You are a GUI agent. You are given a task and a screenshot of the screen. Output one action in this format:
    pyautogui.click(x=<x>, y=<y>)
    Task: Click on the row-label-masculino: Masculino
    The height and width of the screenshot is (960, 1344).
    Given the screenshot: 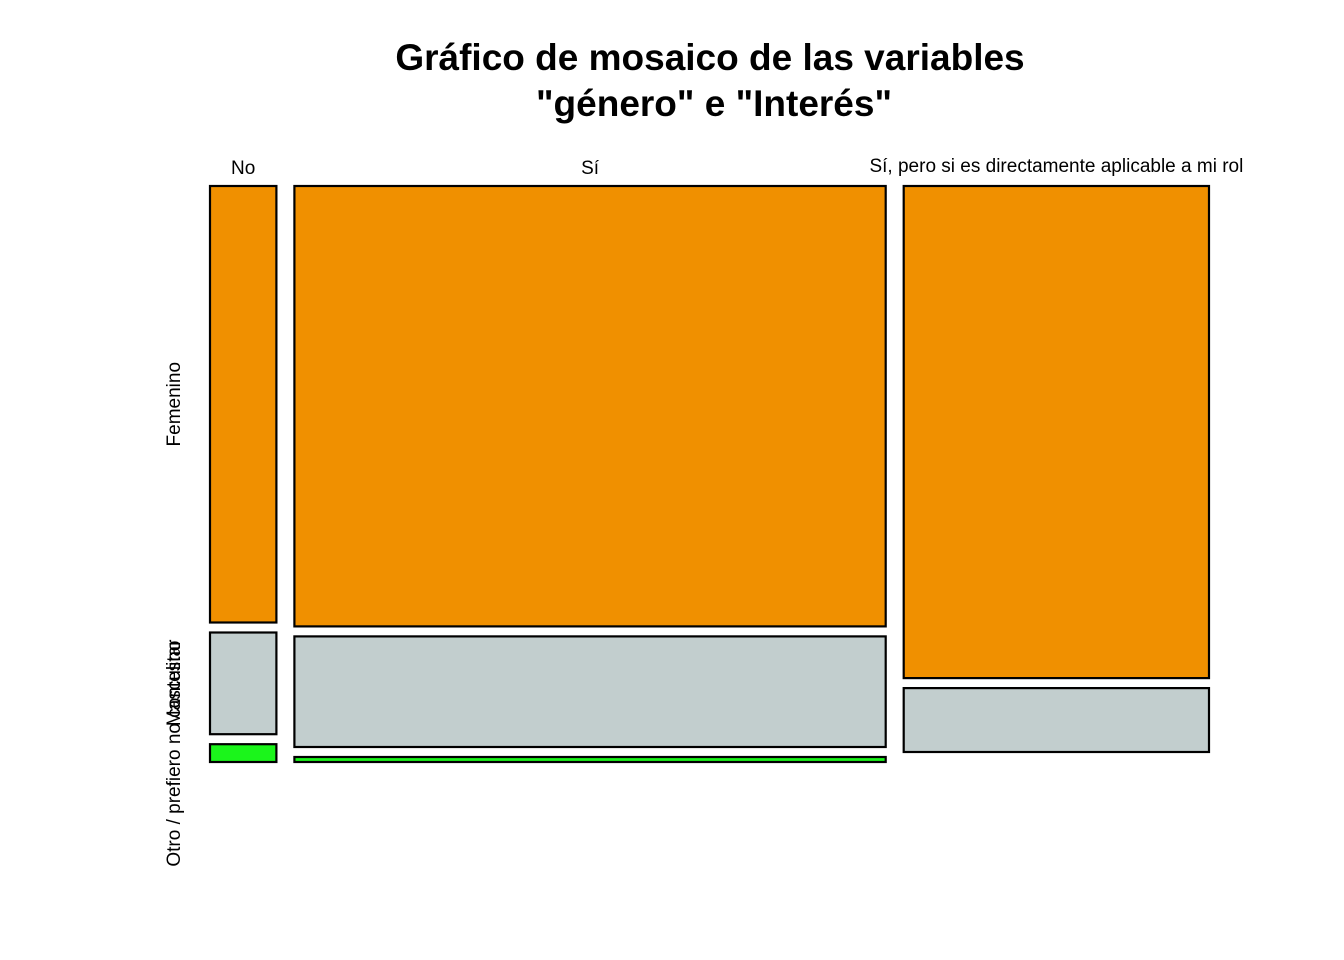 What is the action you would take?
    pyautogui.click(x=174, y=684)
    